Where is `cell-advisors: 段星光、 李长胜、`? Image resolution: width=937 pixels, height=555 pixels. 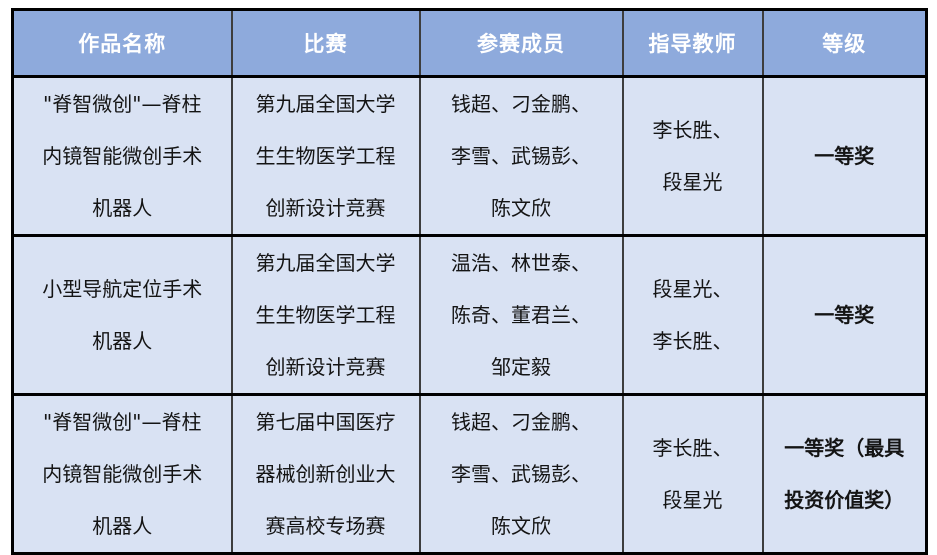
cell-advisors: 段星光、 李长胜、 is located at coordinates (692, 315).